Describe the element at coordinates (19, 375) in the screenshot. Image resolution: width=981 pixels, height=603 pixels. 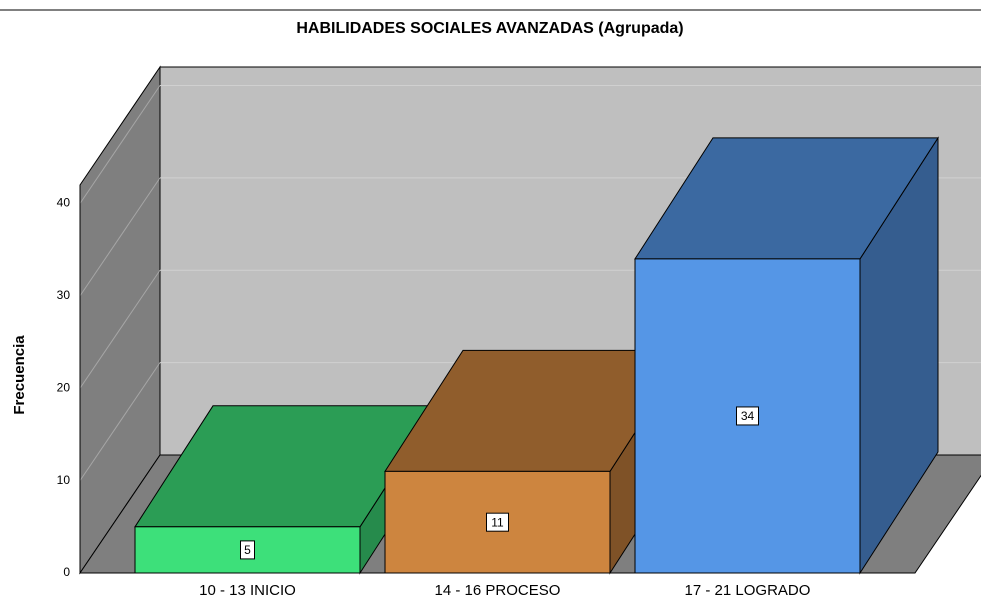
I see `y-axis-label: Frecuencia` at that location.